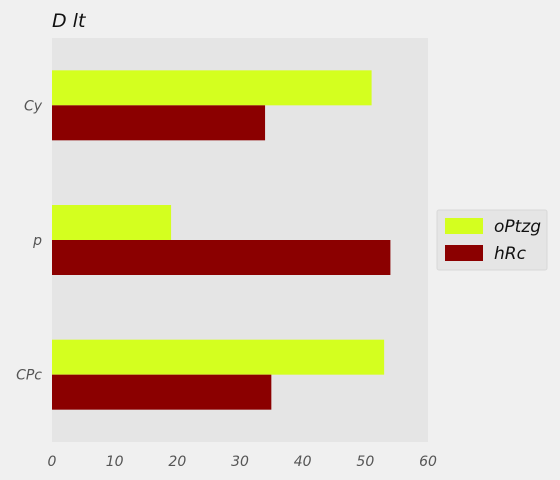 Image resolution: width=560 pixels, height=480 pixels. What do you see at coordinates (218, 357) in the screenshot?
I see `bar-oPtzg-CPc` at bounding box center [218, 357].